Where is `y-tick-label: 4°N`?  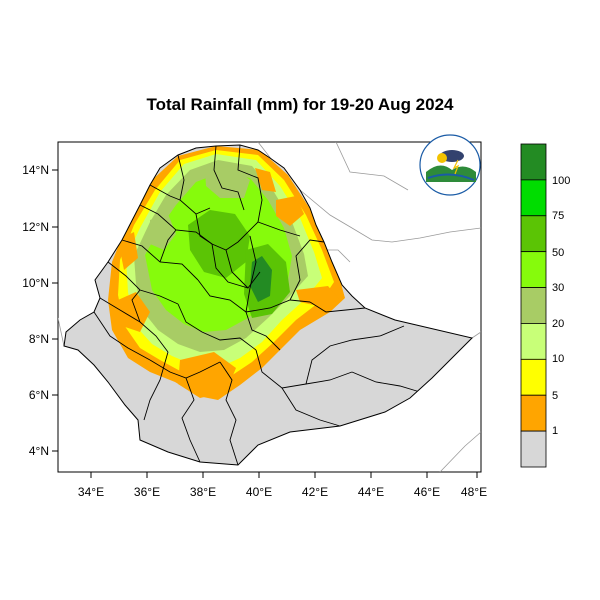
y-tick-label: 4°N is located at coordinates (39, 451).